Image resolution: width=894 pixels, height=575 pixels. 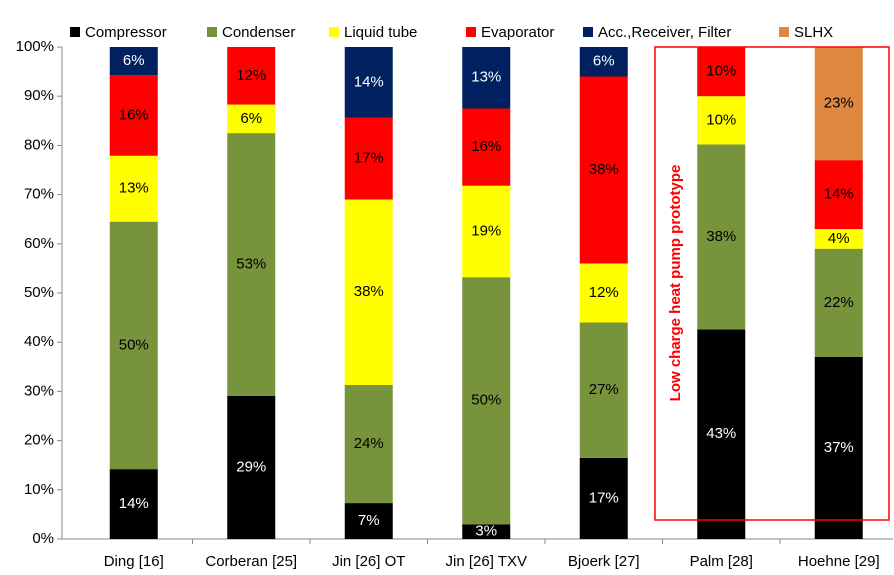 I want to click on legend-label: Liquid tube, so click(x=380, y=32).